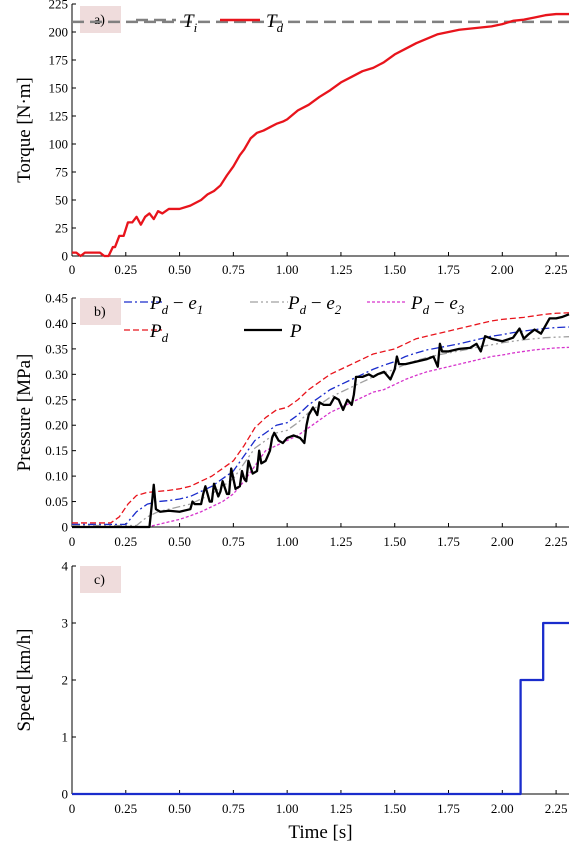 Image resolution: width=582 pixels, height=846 pixels. What do you see at coordinates (295, 331) in the screenshot?
I see `legend-label: P` at bounding box center [295, 331].